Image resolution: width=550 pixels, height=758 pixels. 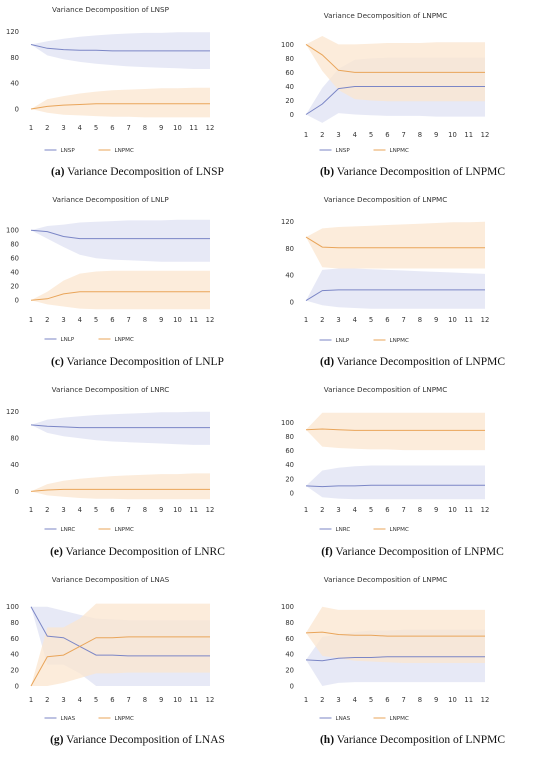 What do you see at coordinates (68, 719) in the screenshot?
I see `legend-label-lnas: LNAS` at bounding box center [68, 719].